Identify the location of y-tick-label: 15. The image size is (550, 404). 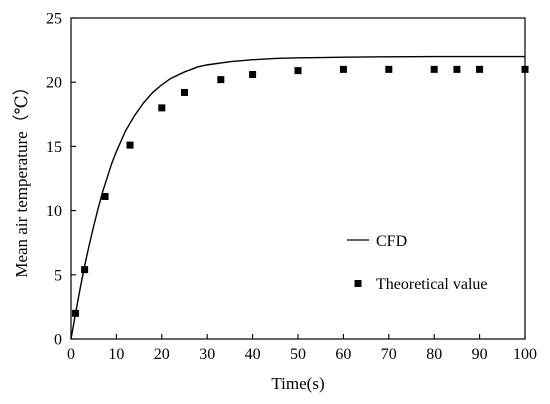
(54, 147).